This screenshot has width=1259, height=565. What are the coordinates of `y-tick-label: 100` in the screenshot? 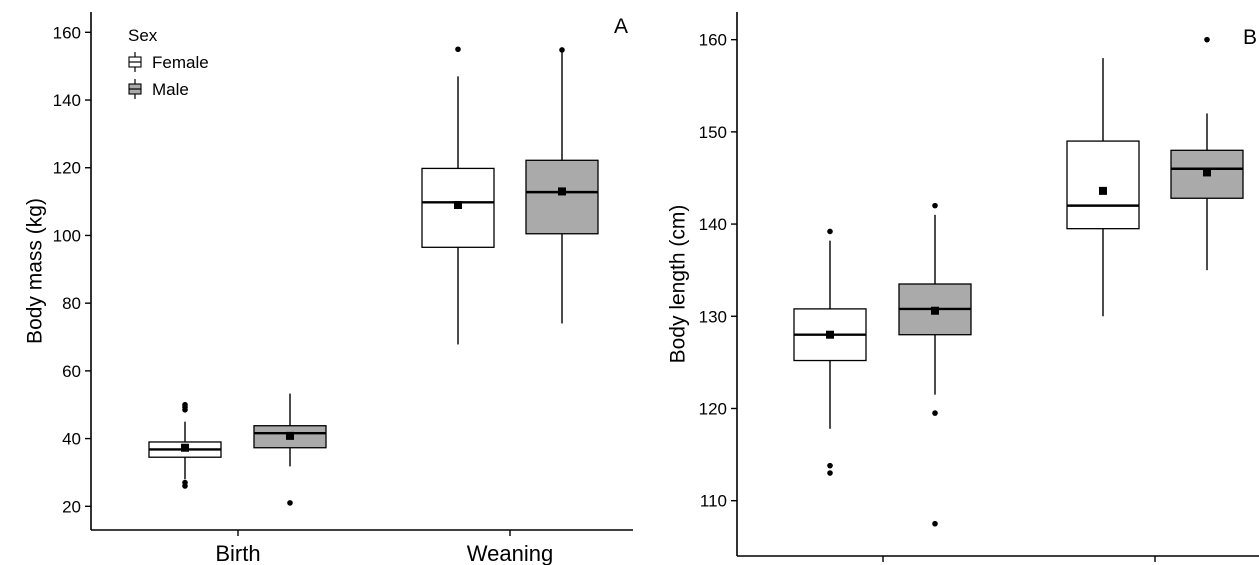 It's located at (67, 235).